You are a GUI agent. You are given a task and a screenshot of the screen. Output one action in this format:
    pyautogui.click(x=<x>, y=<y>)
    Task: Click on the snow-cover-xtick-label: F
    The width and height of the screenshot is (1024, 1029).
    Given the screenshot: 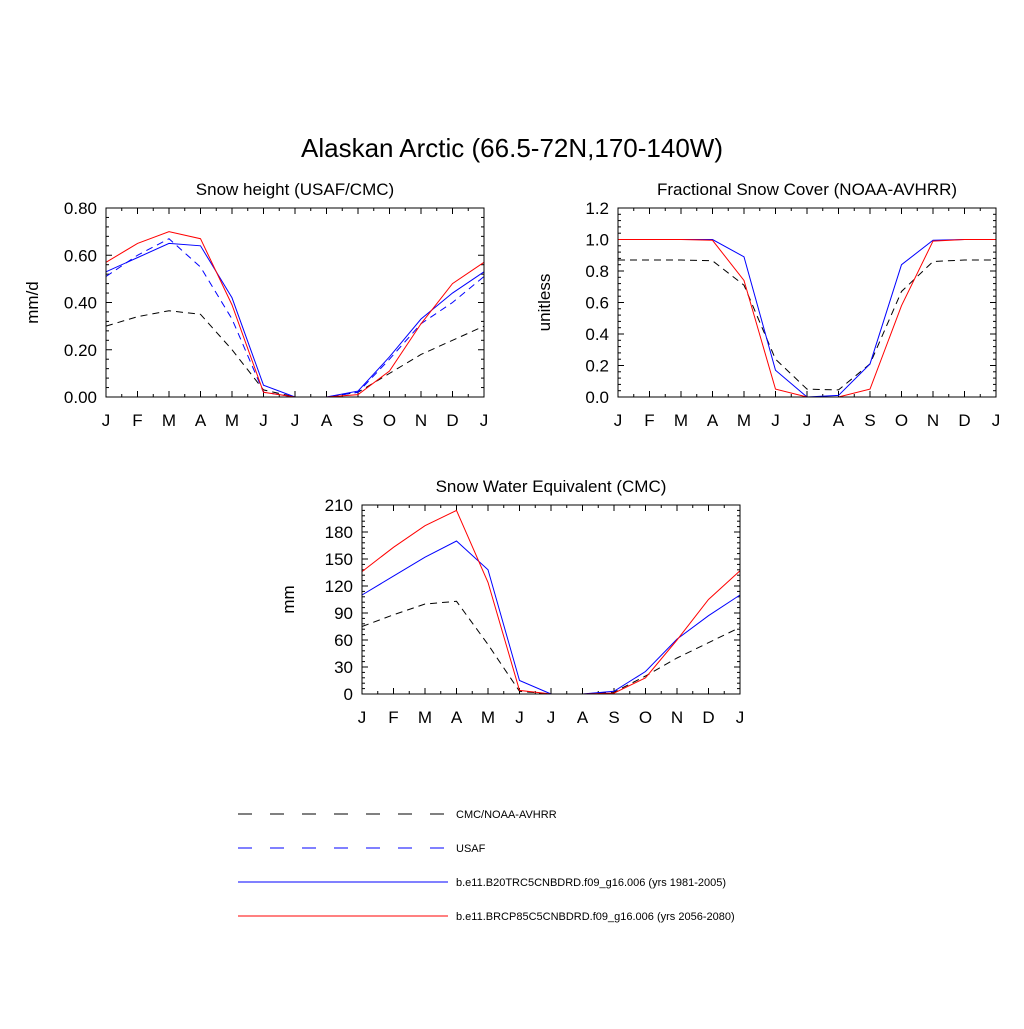 What is the action you would take?
    pyautogui.click(x=649, y=420)
    